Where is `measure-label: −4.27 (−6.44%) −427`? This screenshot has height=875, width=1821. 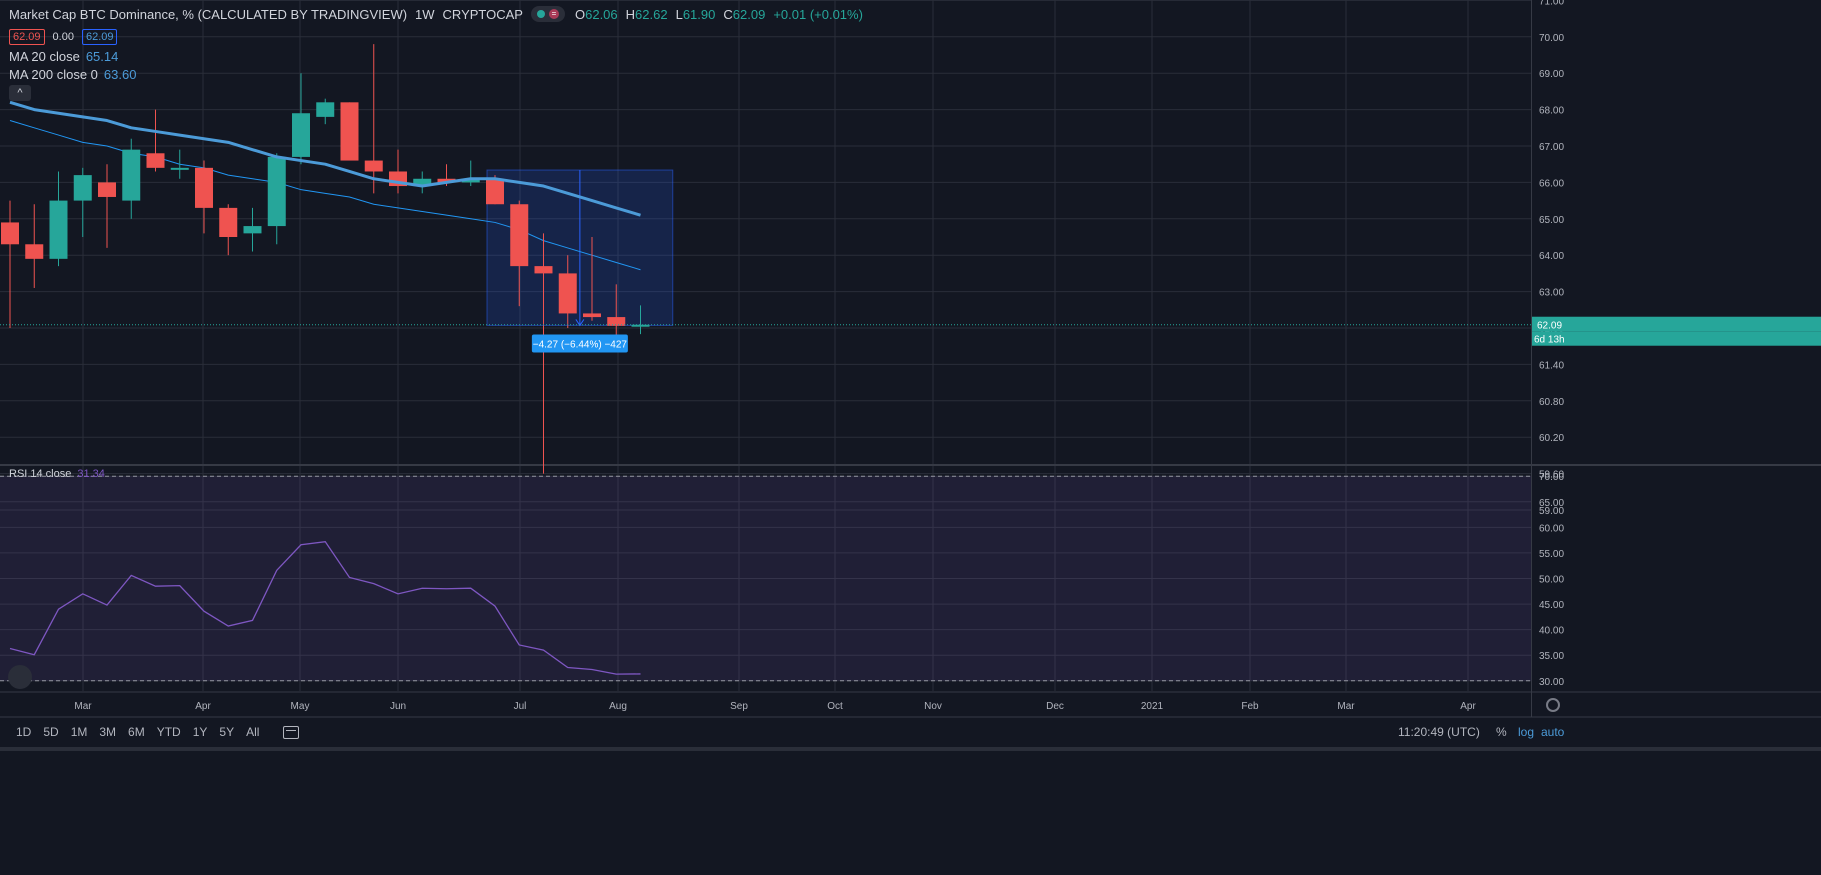
measure-label: −4.27 (−6.44%) −427 is located at coordinates (579, 343).